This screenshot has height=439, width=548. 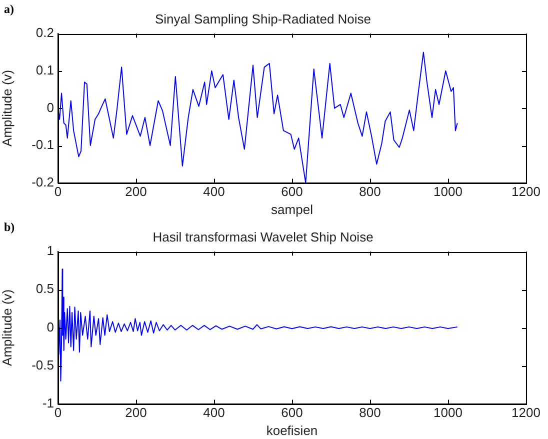 What do you see at coordinates (43, 182) in the screenshot?
I see `y-tick-label: -0.2` at bounding box center [43, 182].